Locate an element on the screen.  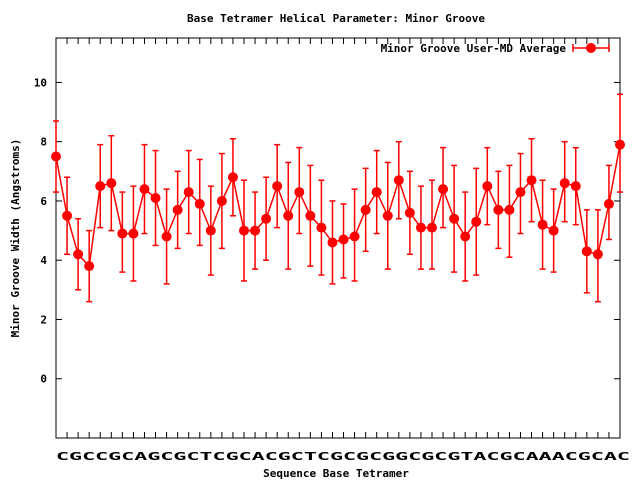
x-axis-label: Sequence Base Tetramer is located at coordinates (336, 473).